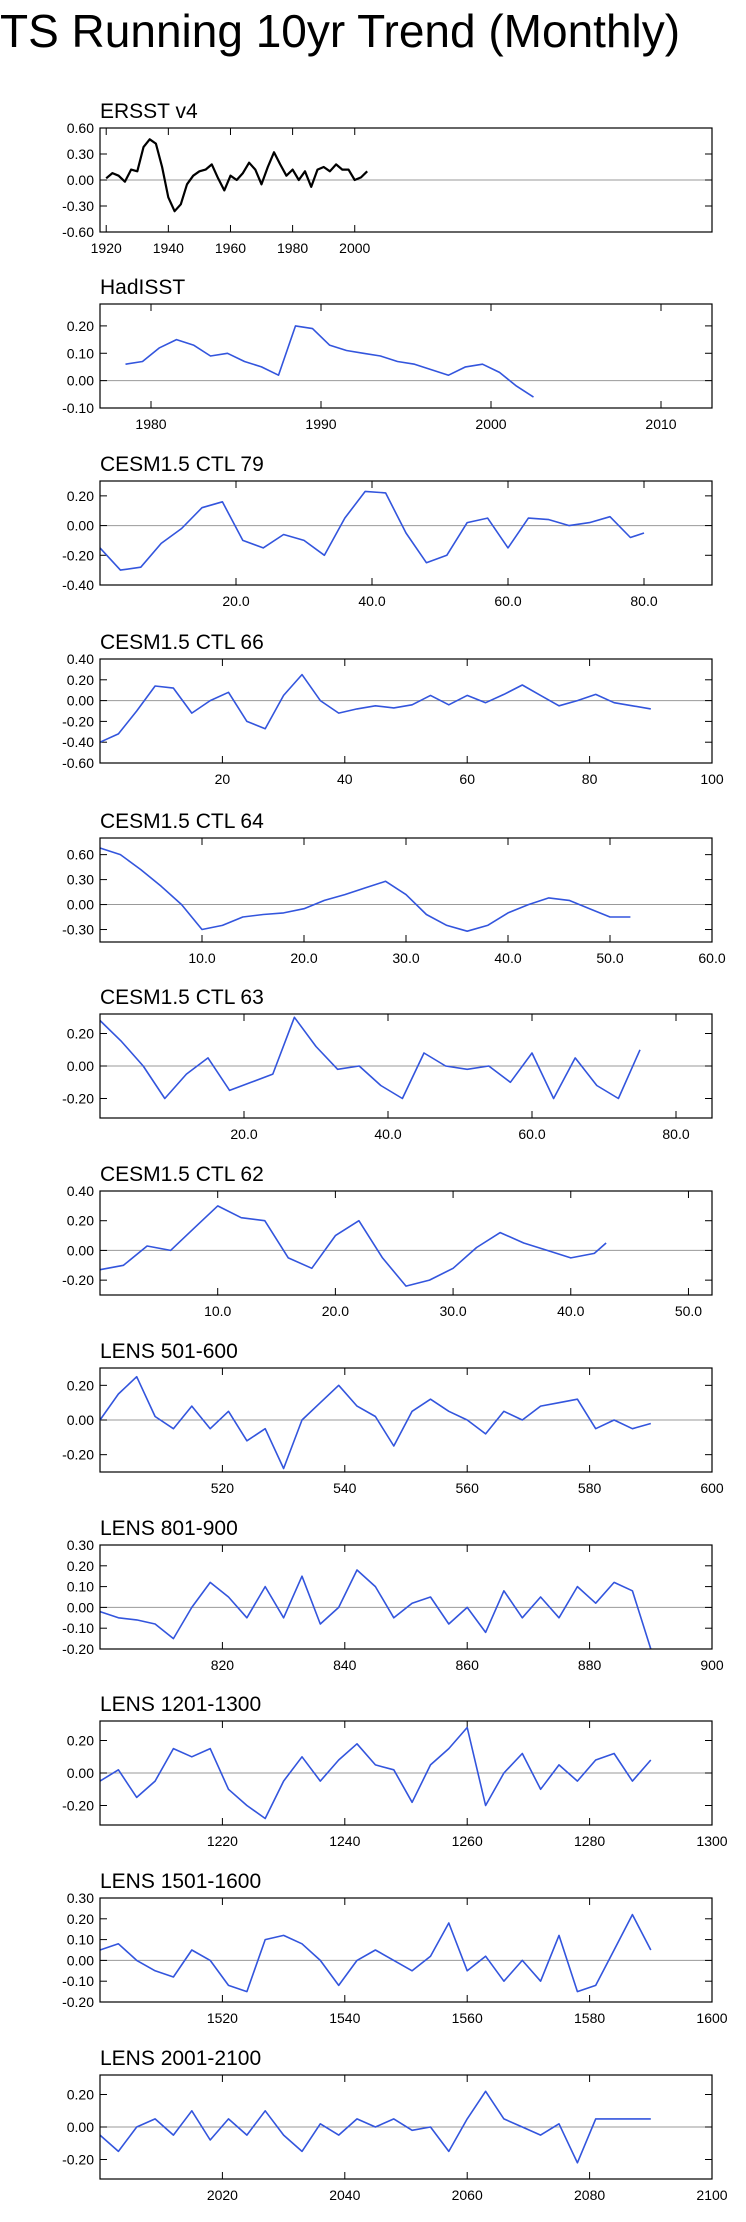  I want to click on x-tick-label: 1600, so click(711, 2018).